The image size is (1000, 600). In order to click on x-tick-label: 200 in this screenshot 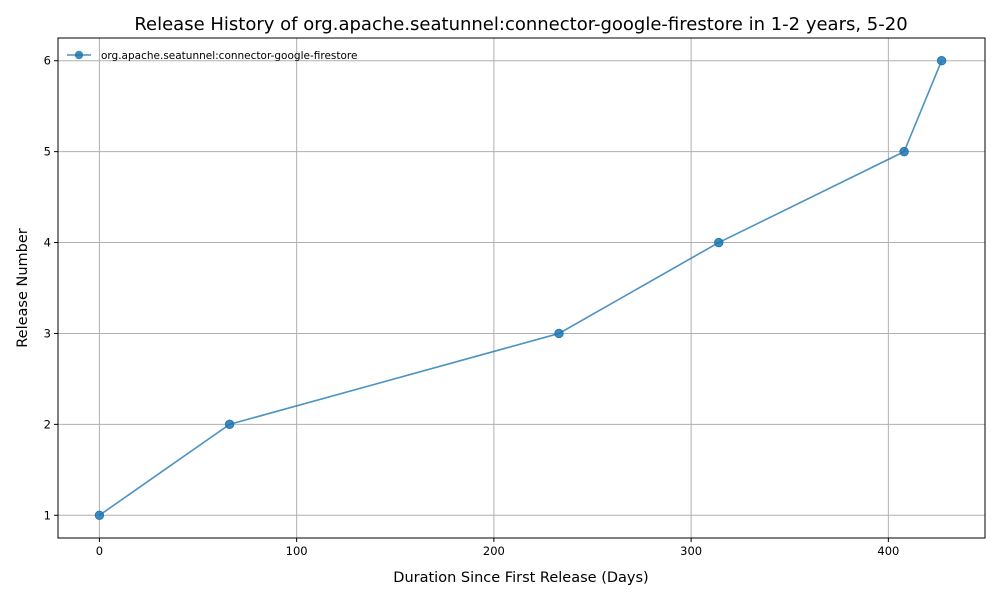, I will do `click(494, 551)`.